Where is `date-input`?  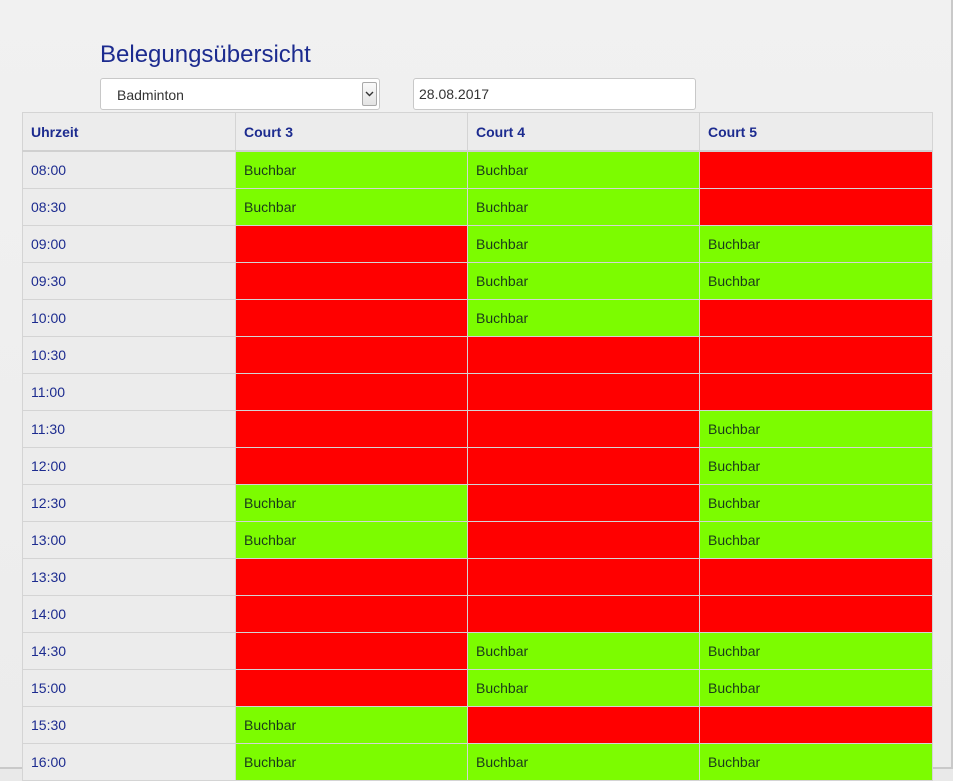 date-input is located at coordinates (554, 94).